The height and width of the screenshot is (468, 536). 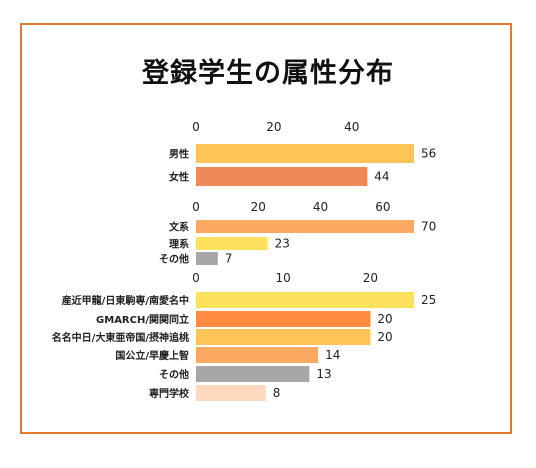 What do you see at coordinates (323, 374) in the screenshot?
I see `data-label: 13` at bounding box center [323, 374].